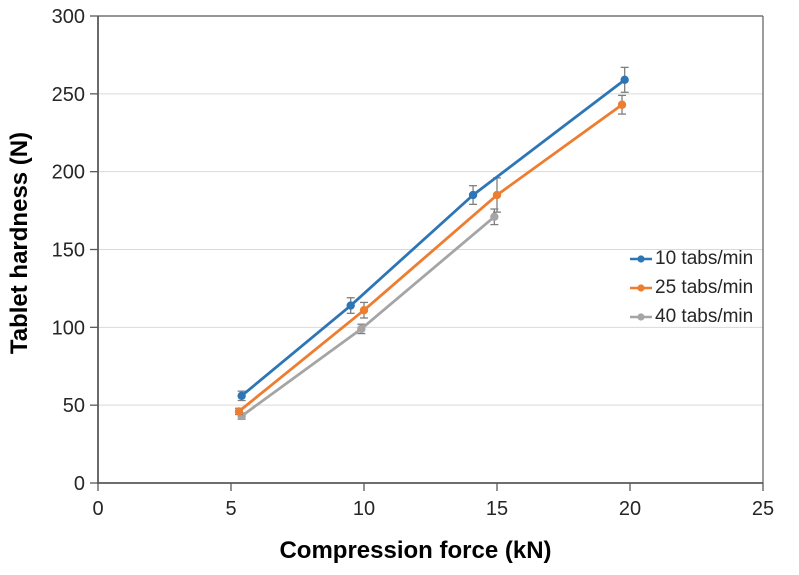 The width and height of the screenshot is (799, 575). What do you see at coordinates (79, 484) in the screenshot?
I see `y-tick-label: 0` at bounding box center [79, 484].